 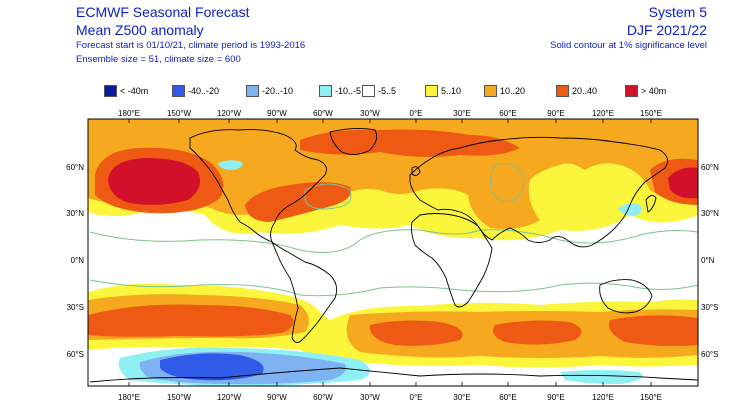 What do you see at coordinates (387, 91) in the screenshot?
I see `legend-label: -5..5` at bounding box center [387, 91].